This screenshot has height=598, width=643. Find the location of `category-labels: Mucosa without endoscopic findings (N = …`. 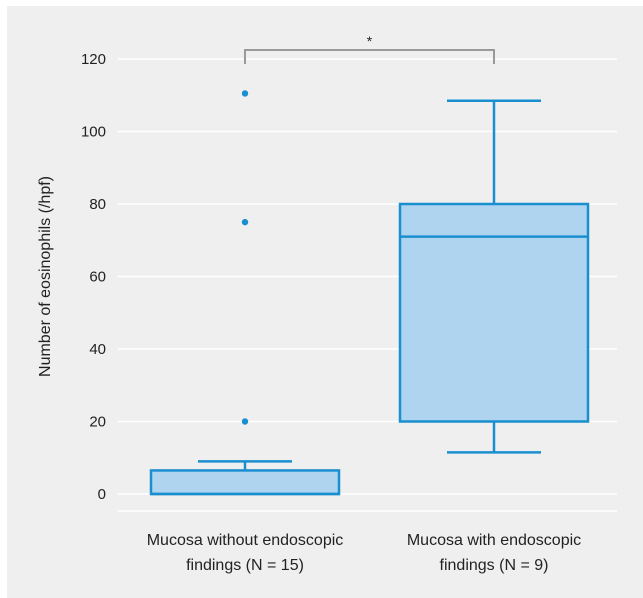

category-labels: Mucosa without endoscopic findings (N = … is located at coordinates (364, 553).